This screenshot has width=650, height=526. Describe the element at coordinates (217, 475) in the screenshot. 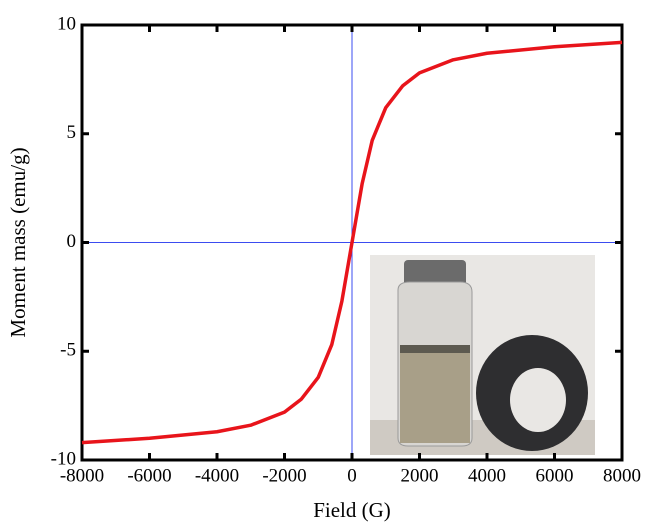

I see `x-tick-label: -4000` at that location.